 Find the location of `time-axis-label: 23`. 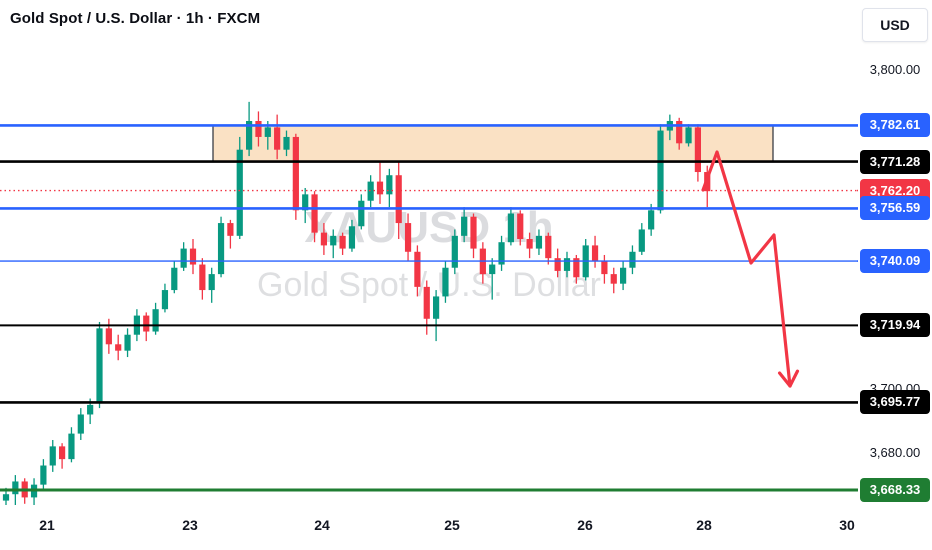

time-axis-label: 23 is located at coordinates (190, 525).